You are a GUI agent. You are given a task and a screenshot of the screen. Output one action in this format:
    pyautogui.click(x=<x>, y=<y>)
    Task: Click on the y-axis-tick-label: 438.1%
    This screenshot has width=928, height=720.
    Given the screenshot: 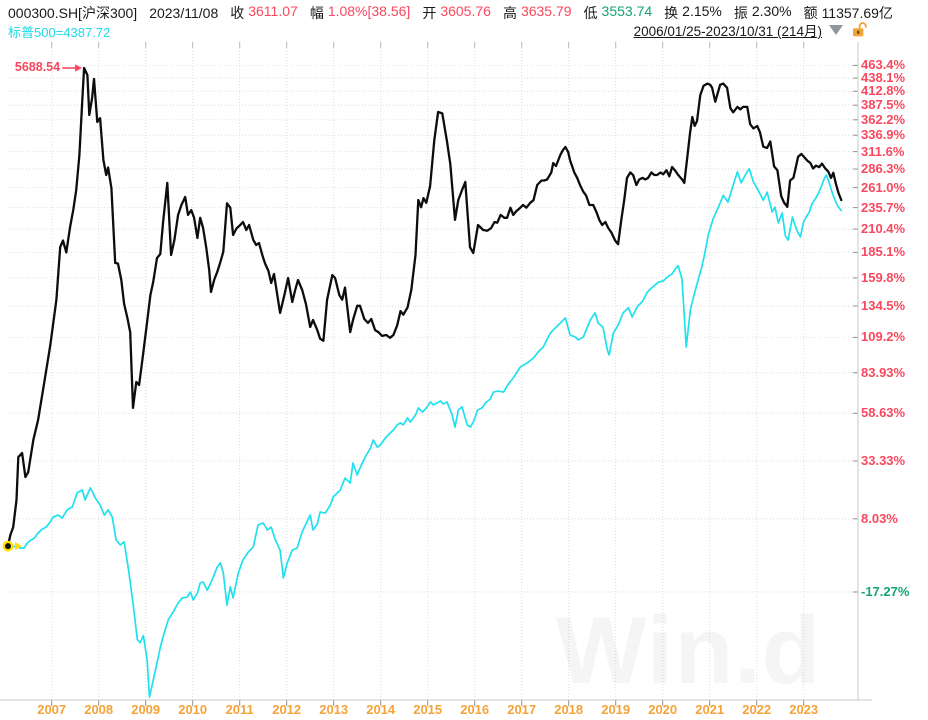 What is the action you would take?
    pyautogui.click(x=883, y=78)
    